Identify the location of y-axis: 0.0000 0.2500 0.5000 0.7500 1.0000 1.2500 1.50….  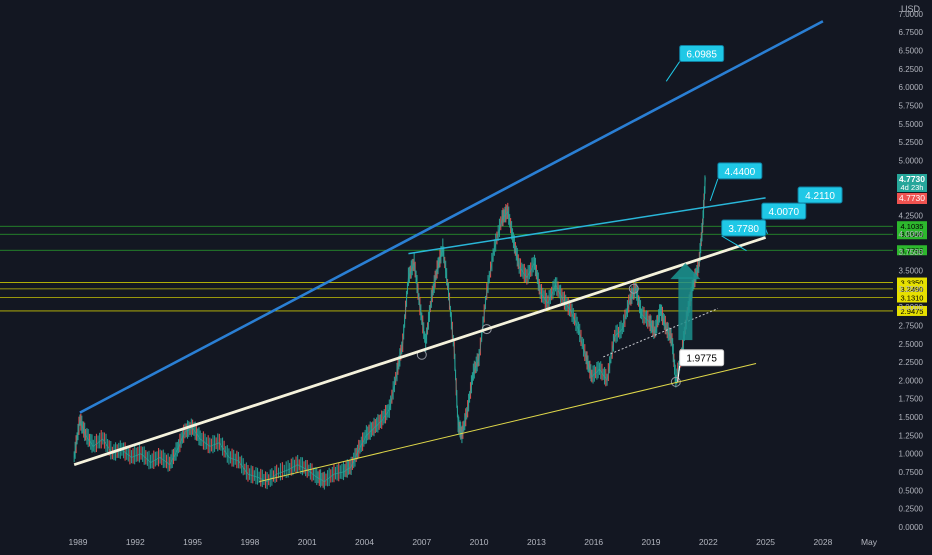
(911, 271).